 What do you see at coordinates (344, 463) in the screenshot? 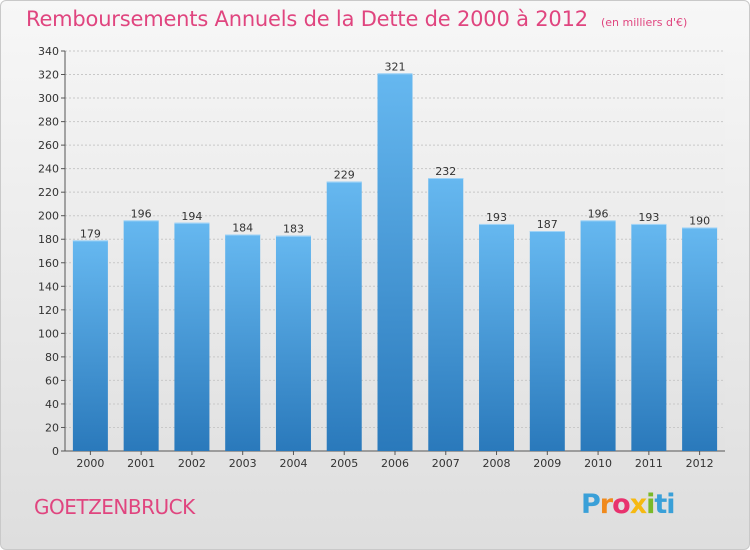
I see `x-tick-label: 2005` at bounding box center [344, 463].